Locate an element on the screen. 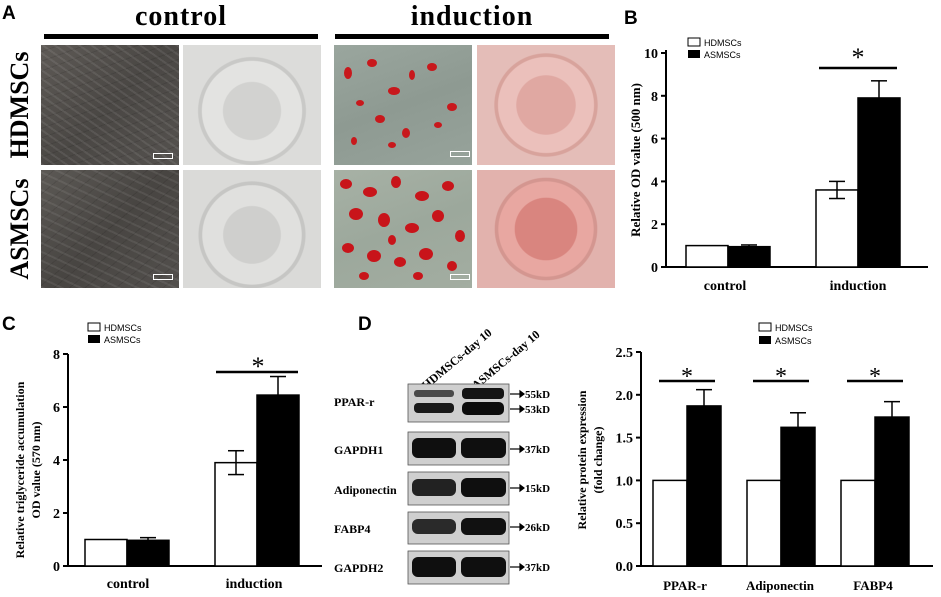 The image size is (941, 597). y-tick-label: 2.0 is located at coordinates (625, 396).